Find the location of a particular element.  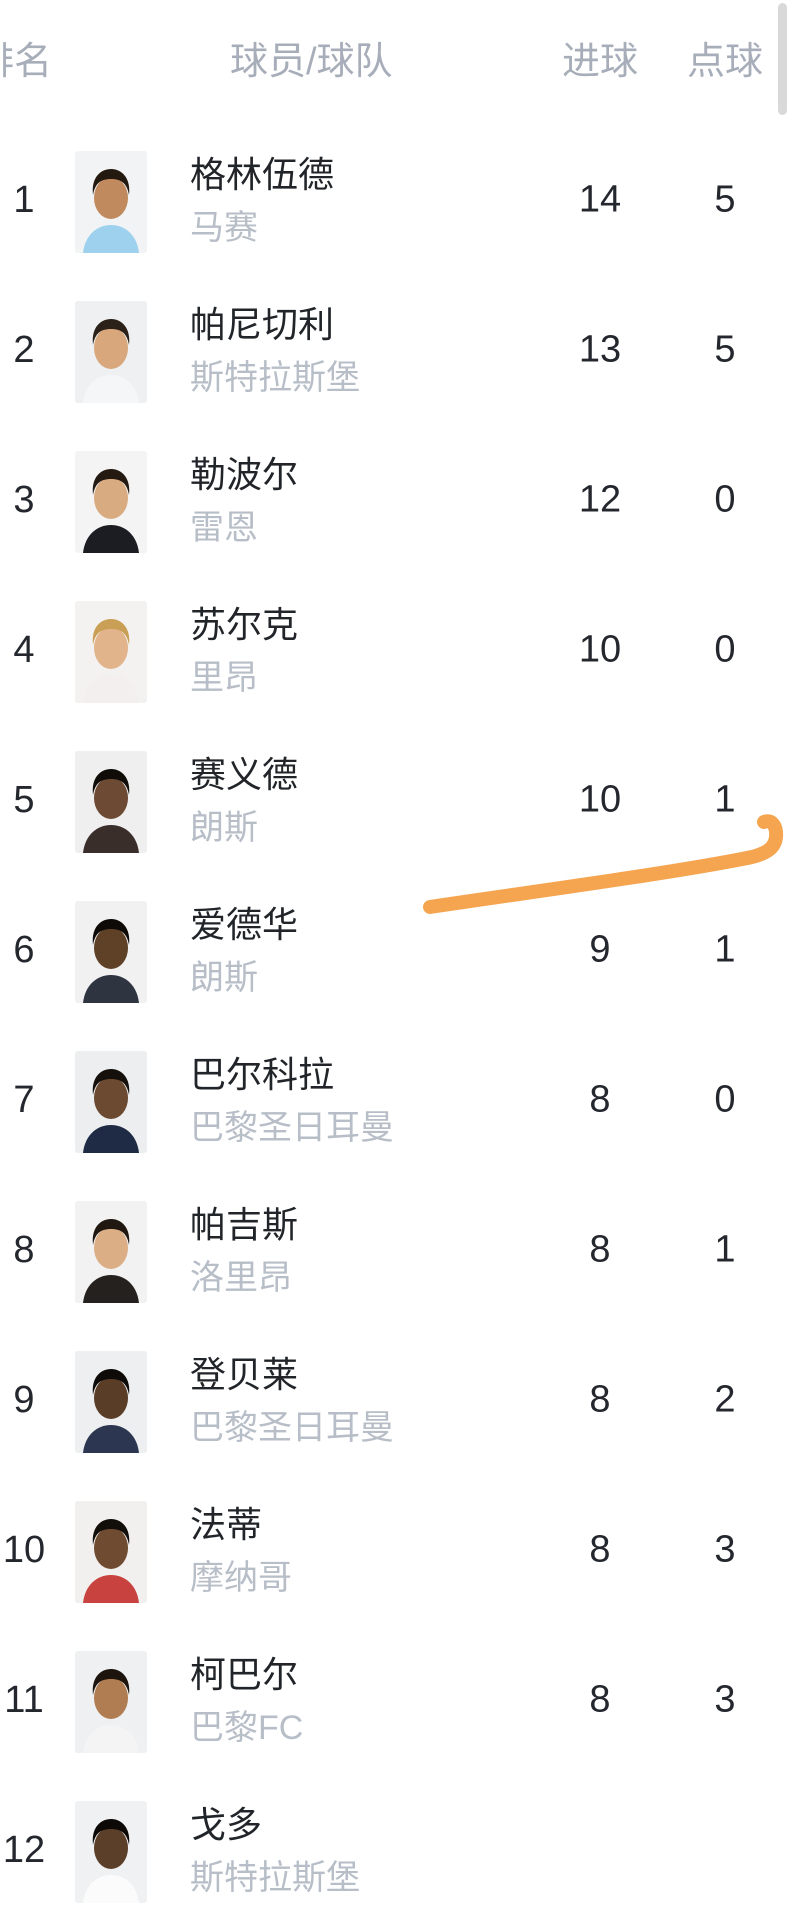

player-team-block: 登贝莱 巴黎圣日耳曼 is located at coordinates (292, 1386).